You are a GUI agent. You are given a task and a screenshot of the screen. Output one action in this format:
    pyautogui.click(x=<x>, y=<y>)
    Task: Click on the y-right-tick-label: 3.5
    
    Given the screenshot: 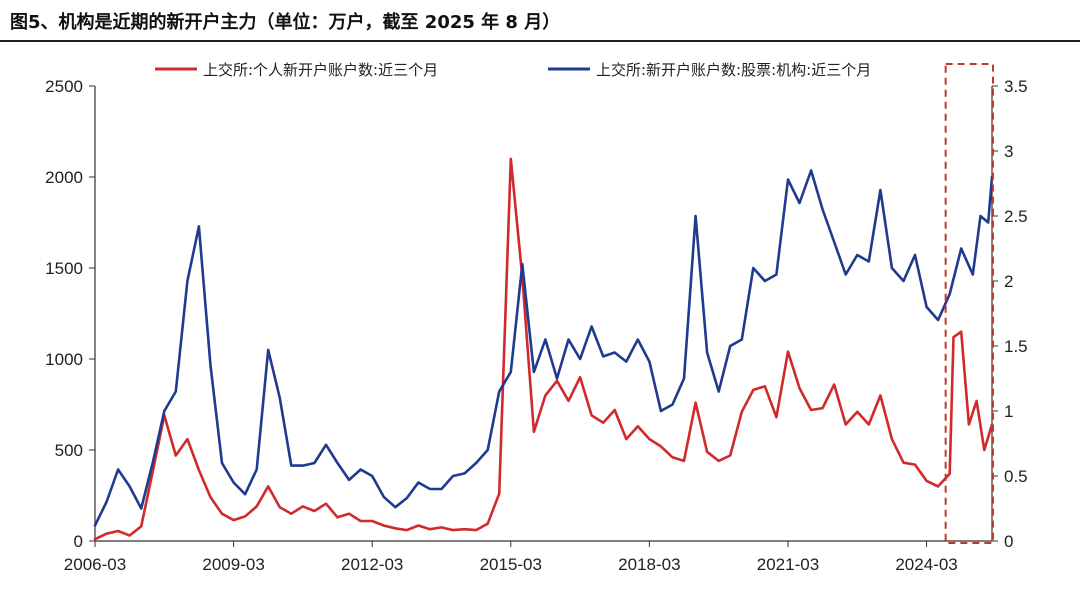 What is the action you would take?
    pyautogui.click(x=1016, y=86)
    